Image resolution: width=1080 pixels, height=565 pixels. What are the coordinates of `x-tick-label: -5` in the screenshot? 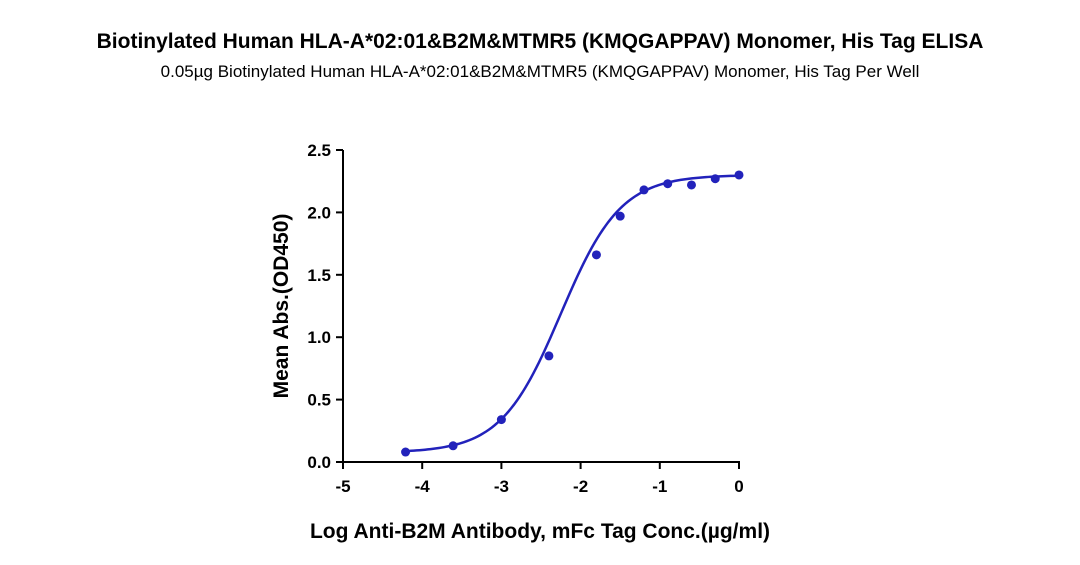 It's located at (342, 486).